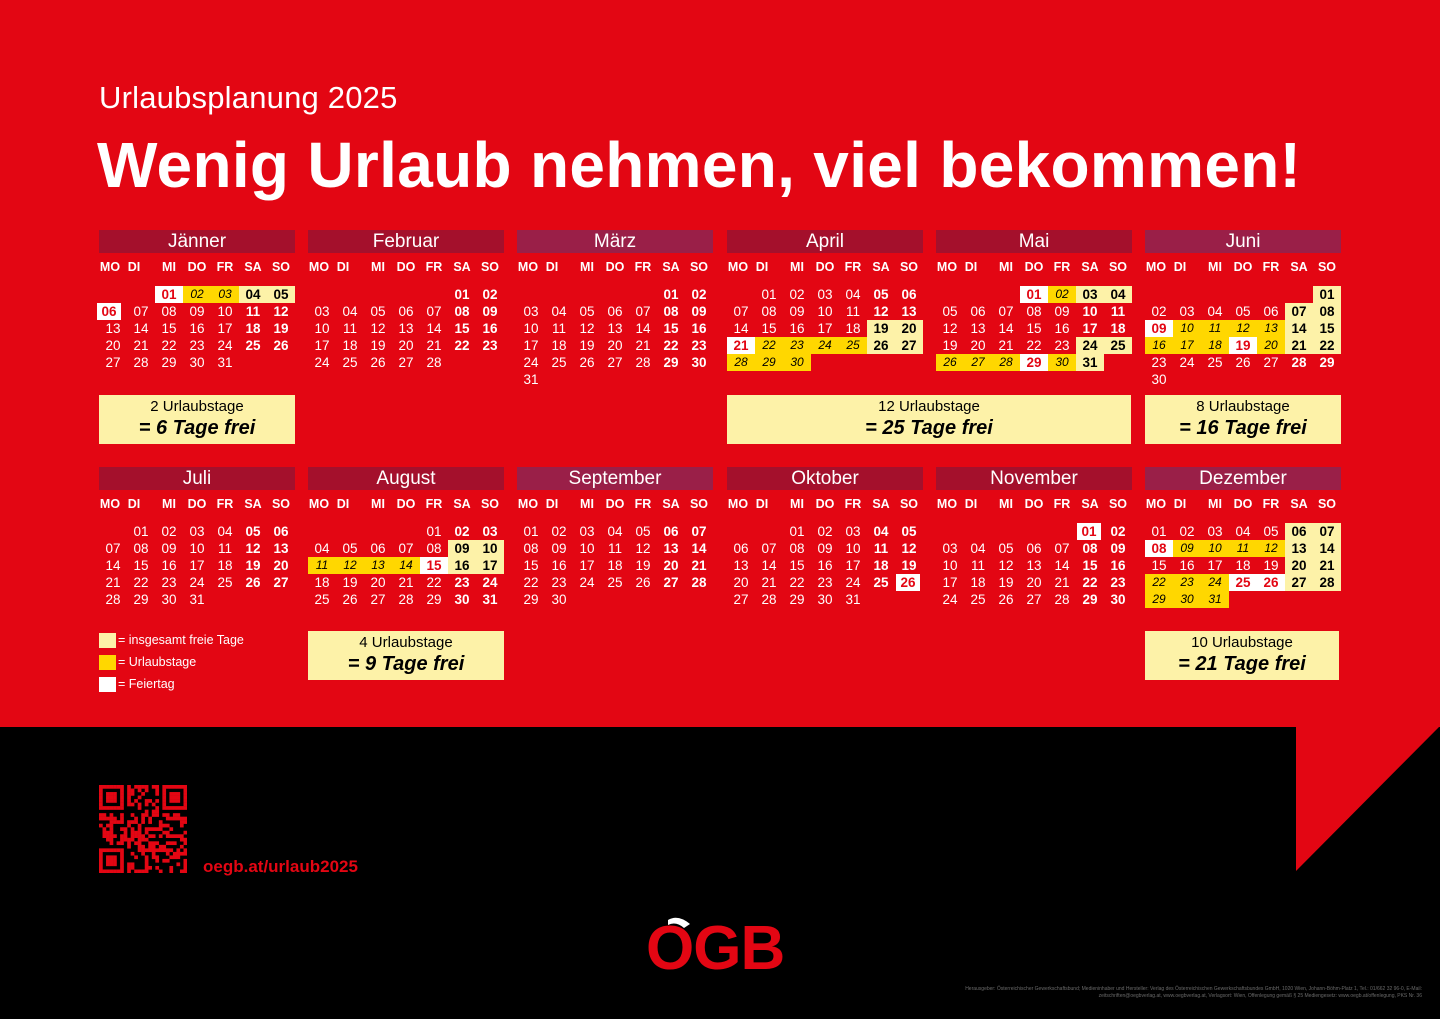 The width and height of the screenshot is (1440, 1019). I want to click on calendar-day: 01, so click(769, 294).